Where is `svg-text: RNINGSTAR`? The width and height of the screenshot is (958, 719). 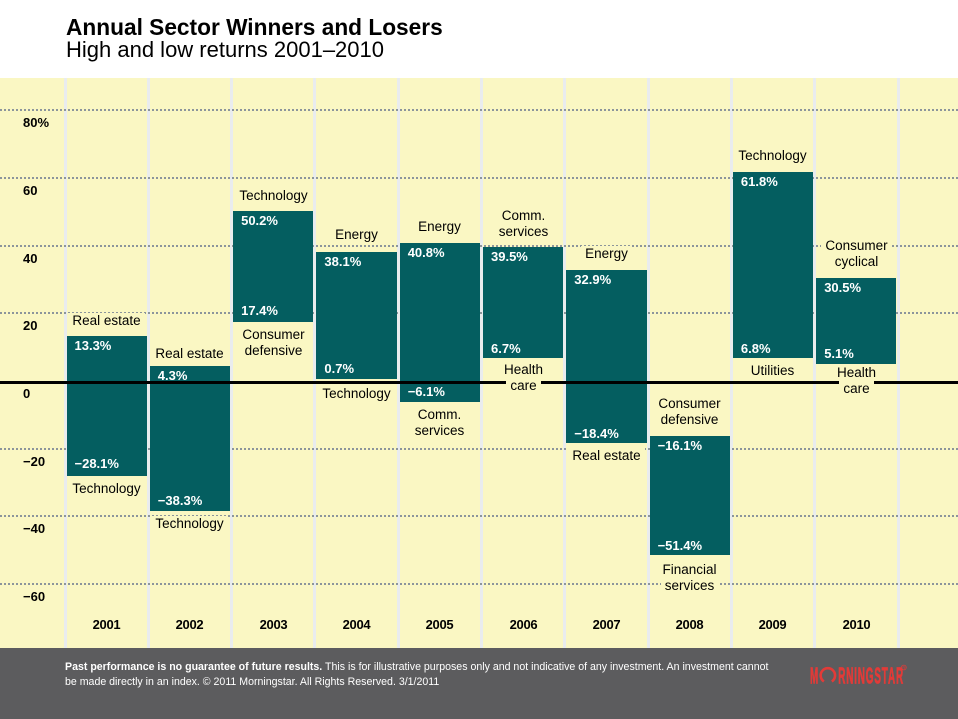 svg-text: RNINGSTAR is located at coordinates (871, 676).